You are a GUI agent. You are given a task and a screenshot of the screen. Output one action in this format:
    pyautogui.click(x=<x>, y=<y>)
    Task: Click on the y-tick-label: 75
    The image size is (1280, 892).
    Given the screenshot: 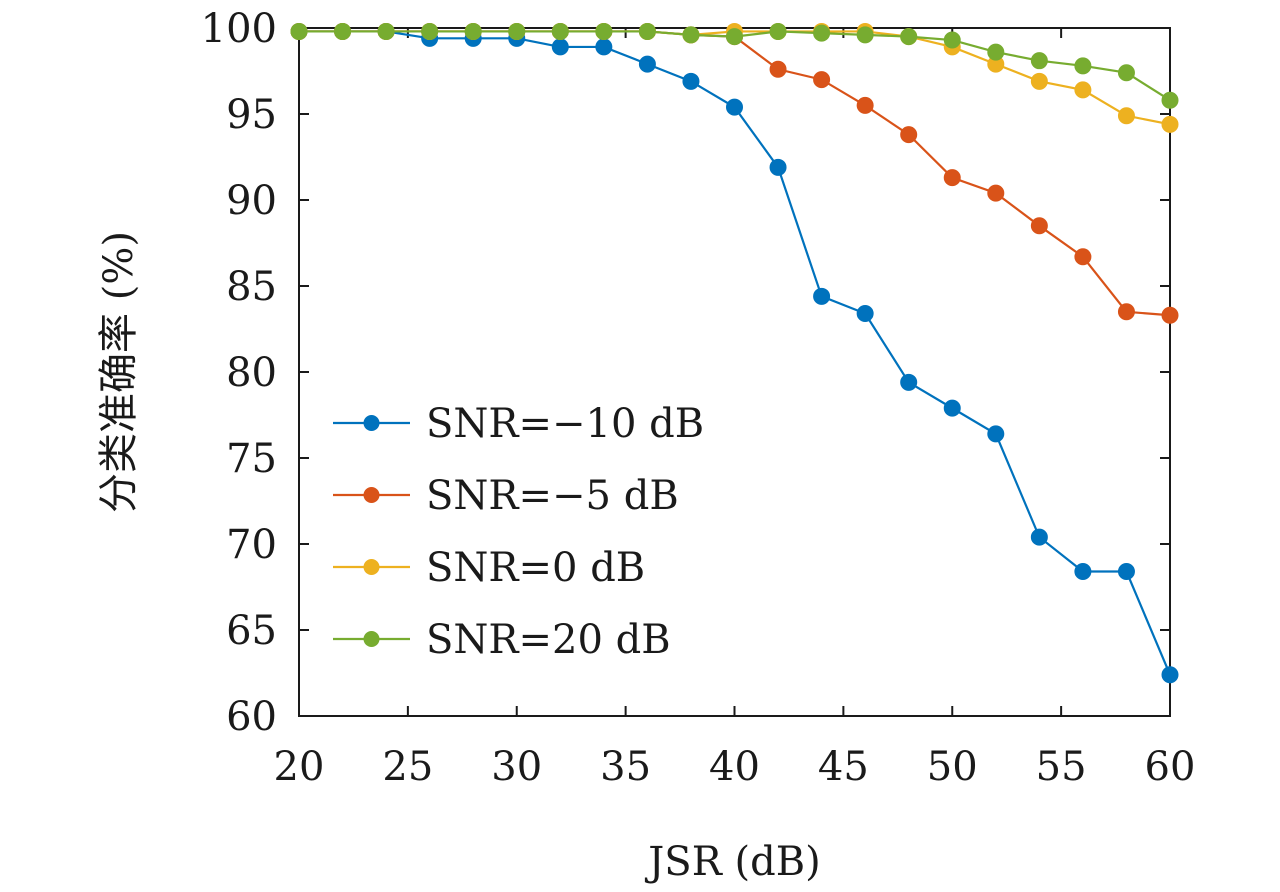 What is the action you would take?
    pyautogui.click(x=251, y=459)
    